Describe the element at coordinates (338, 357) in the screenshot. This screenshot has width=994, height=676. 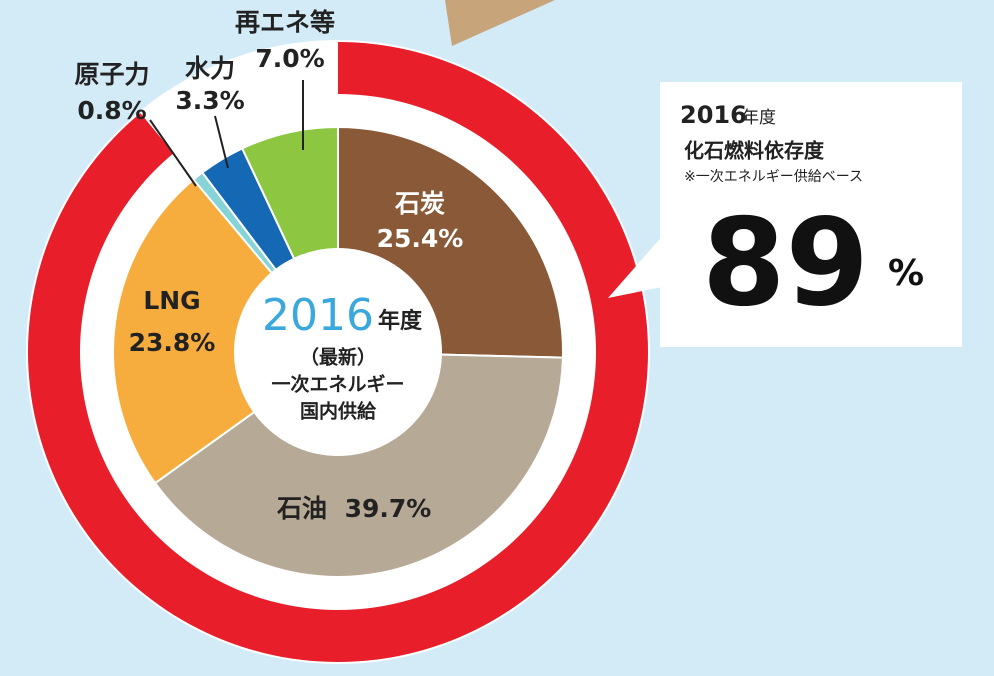
I see `center-line: （最新）` at that location.